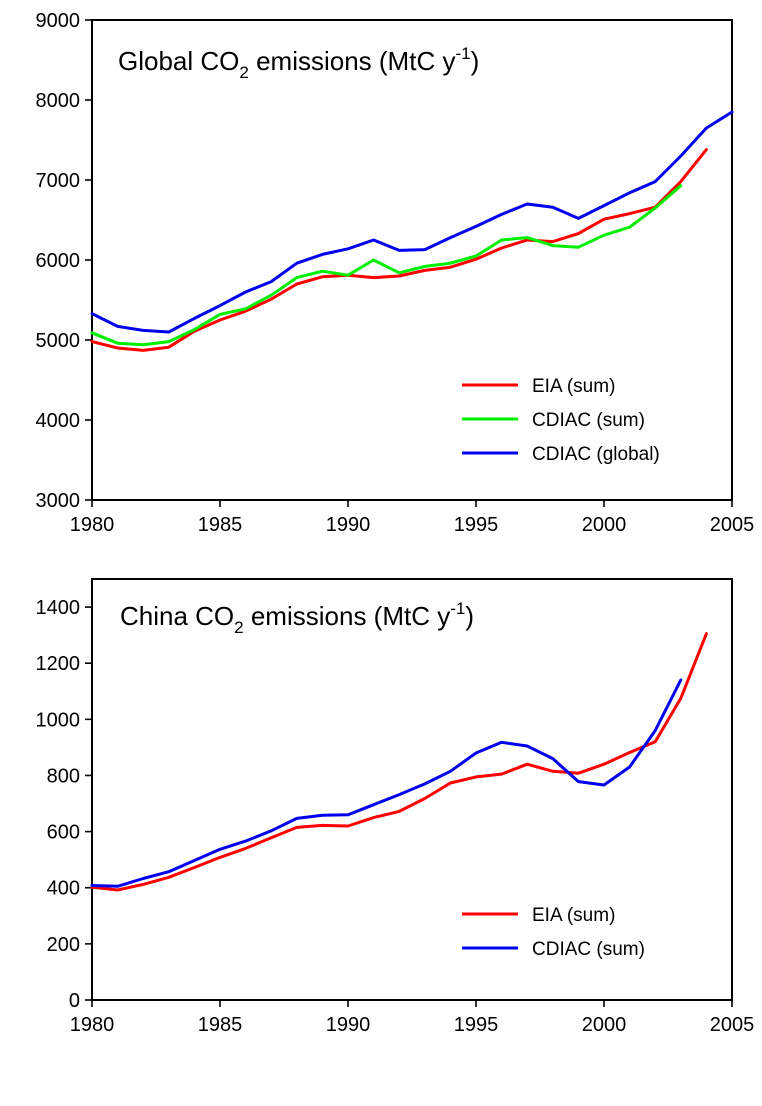 The image size is (762, 1106). What do you see at coordinates (63, 833) in the screenshot?
I see `china-y-tick-label: 600` at bounding box center [63, 833].